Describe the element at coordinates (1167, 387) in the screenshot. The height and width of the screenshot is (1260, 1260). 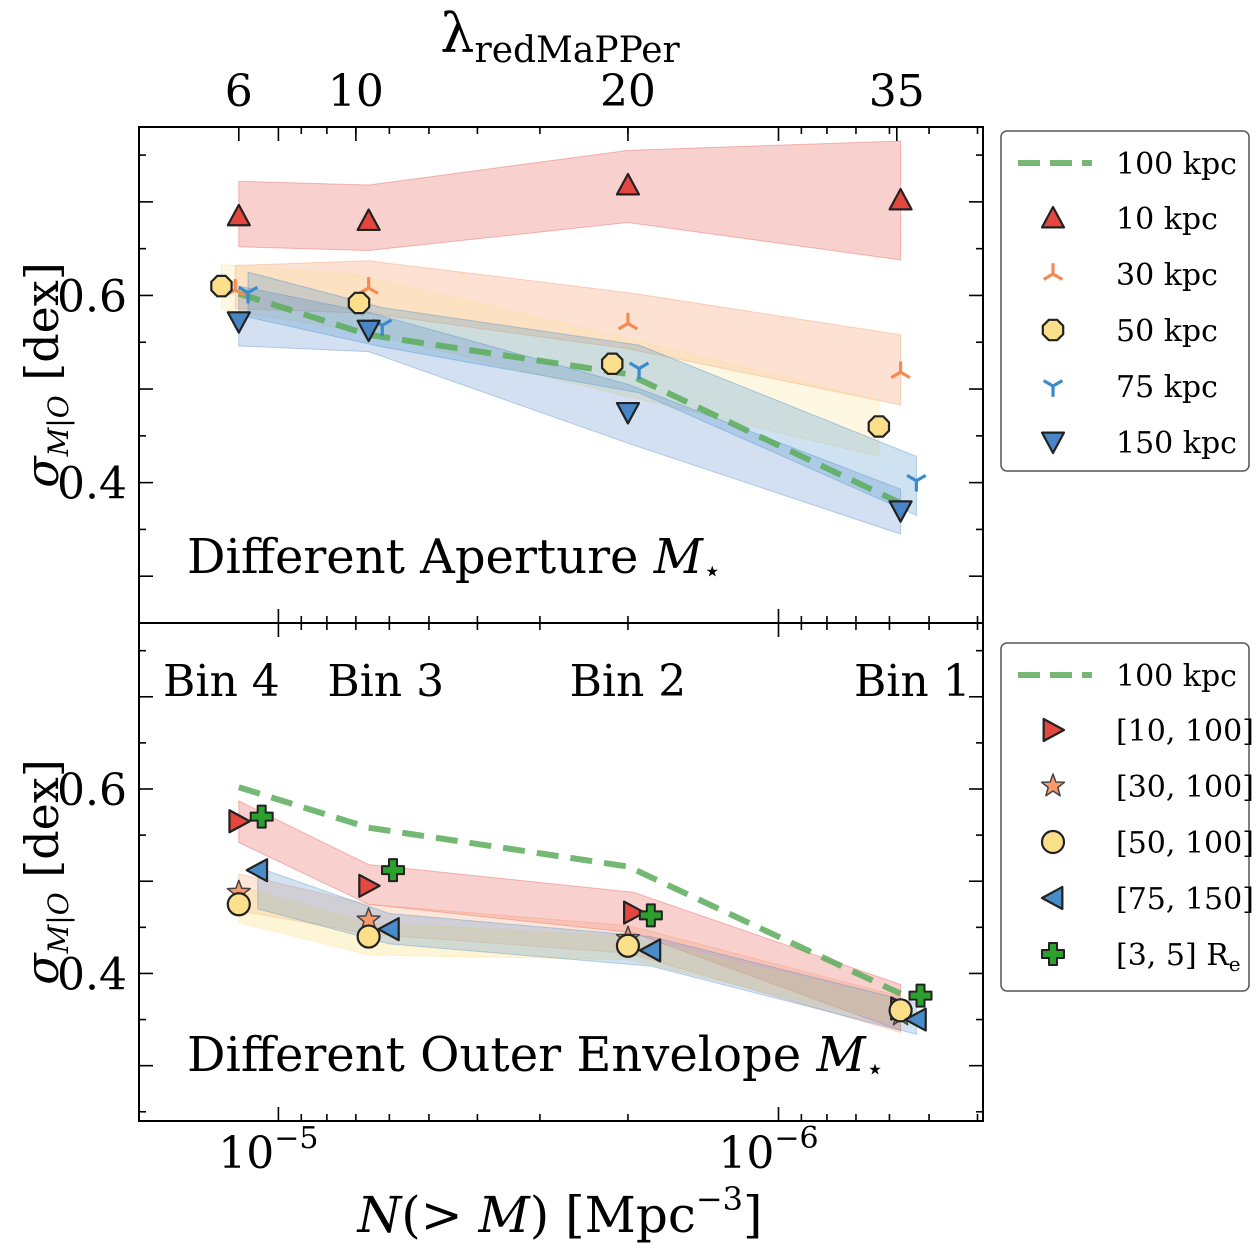
I see `legend-label-3: 75 kpc` at that location.